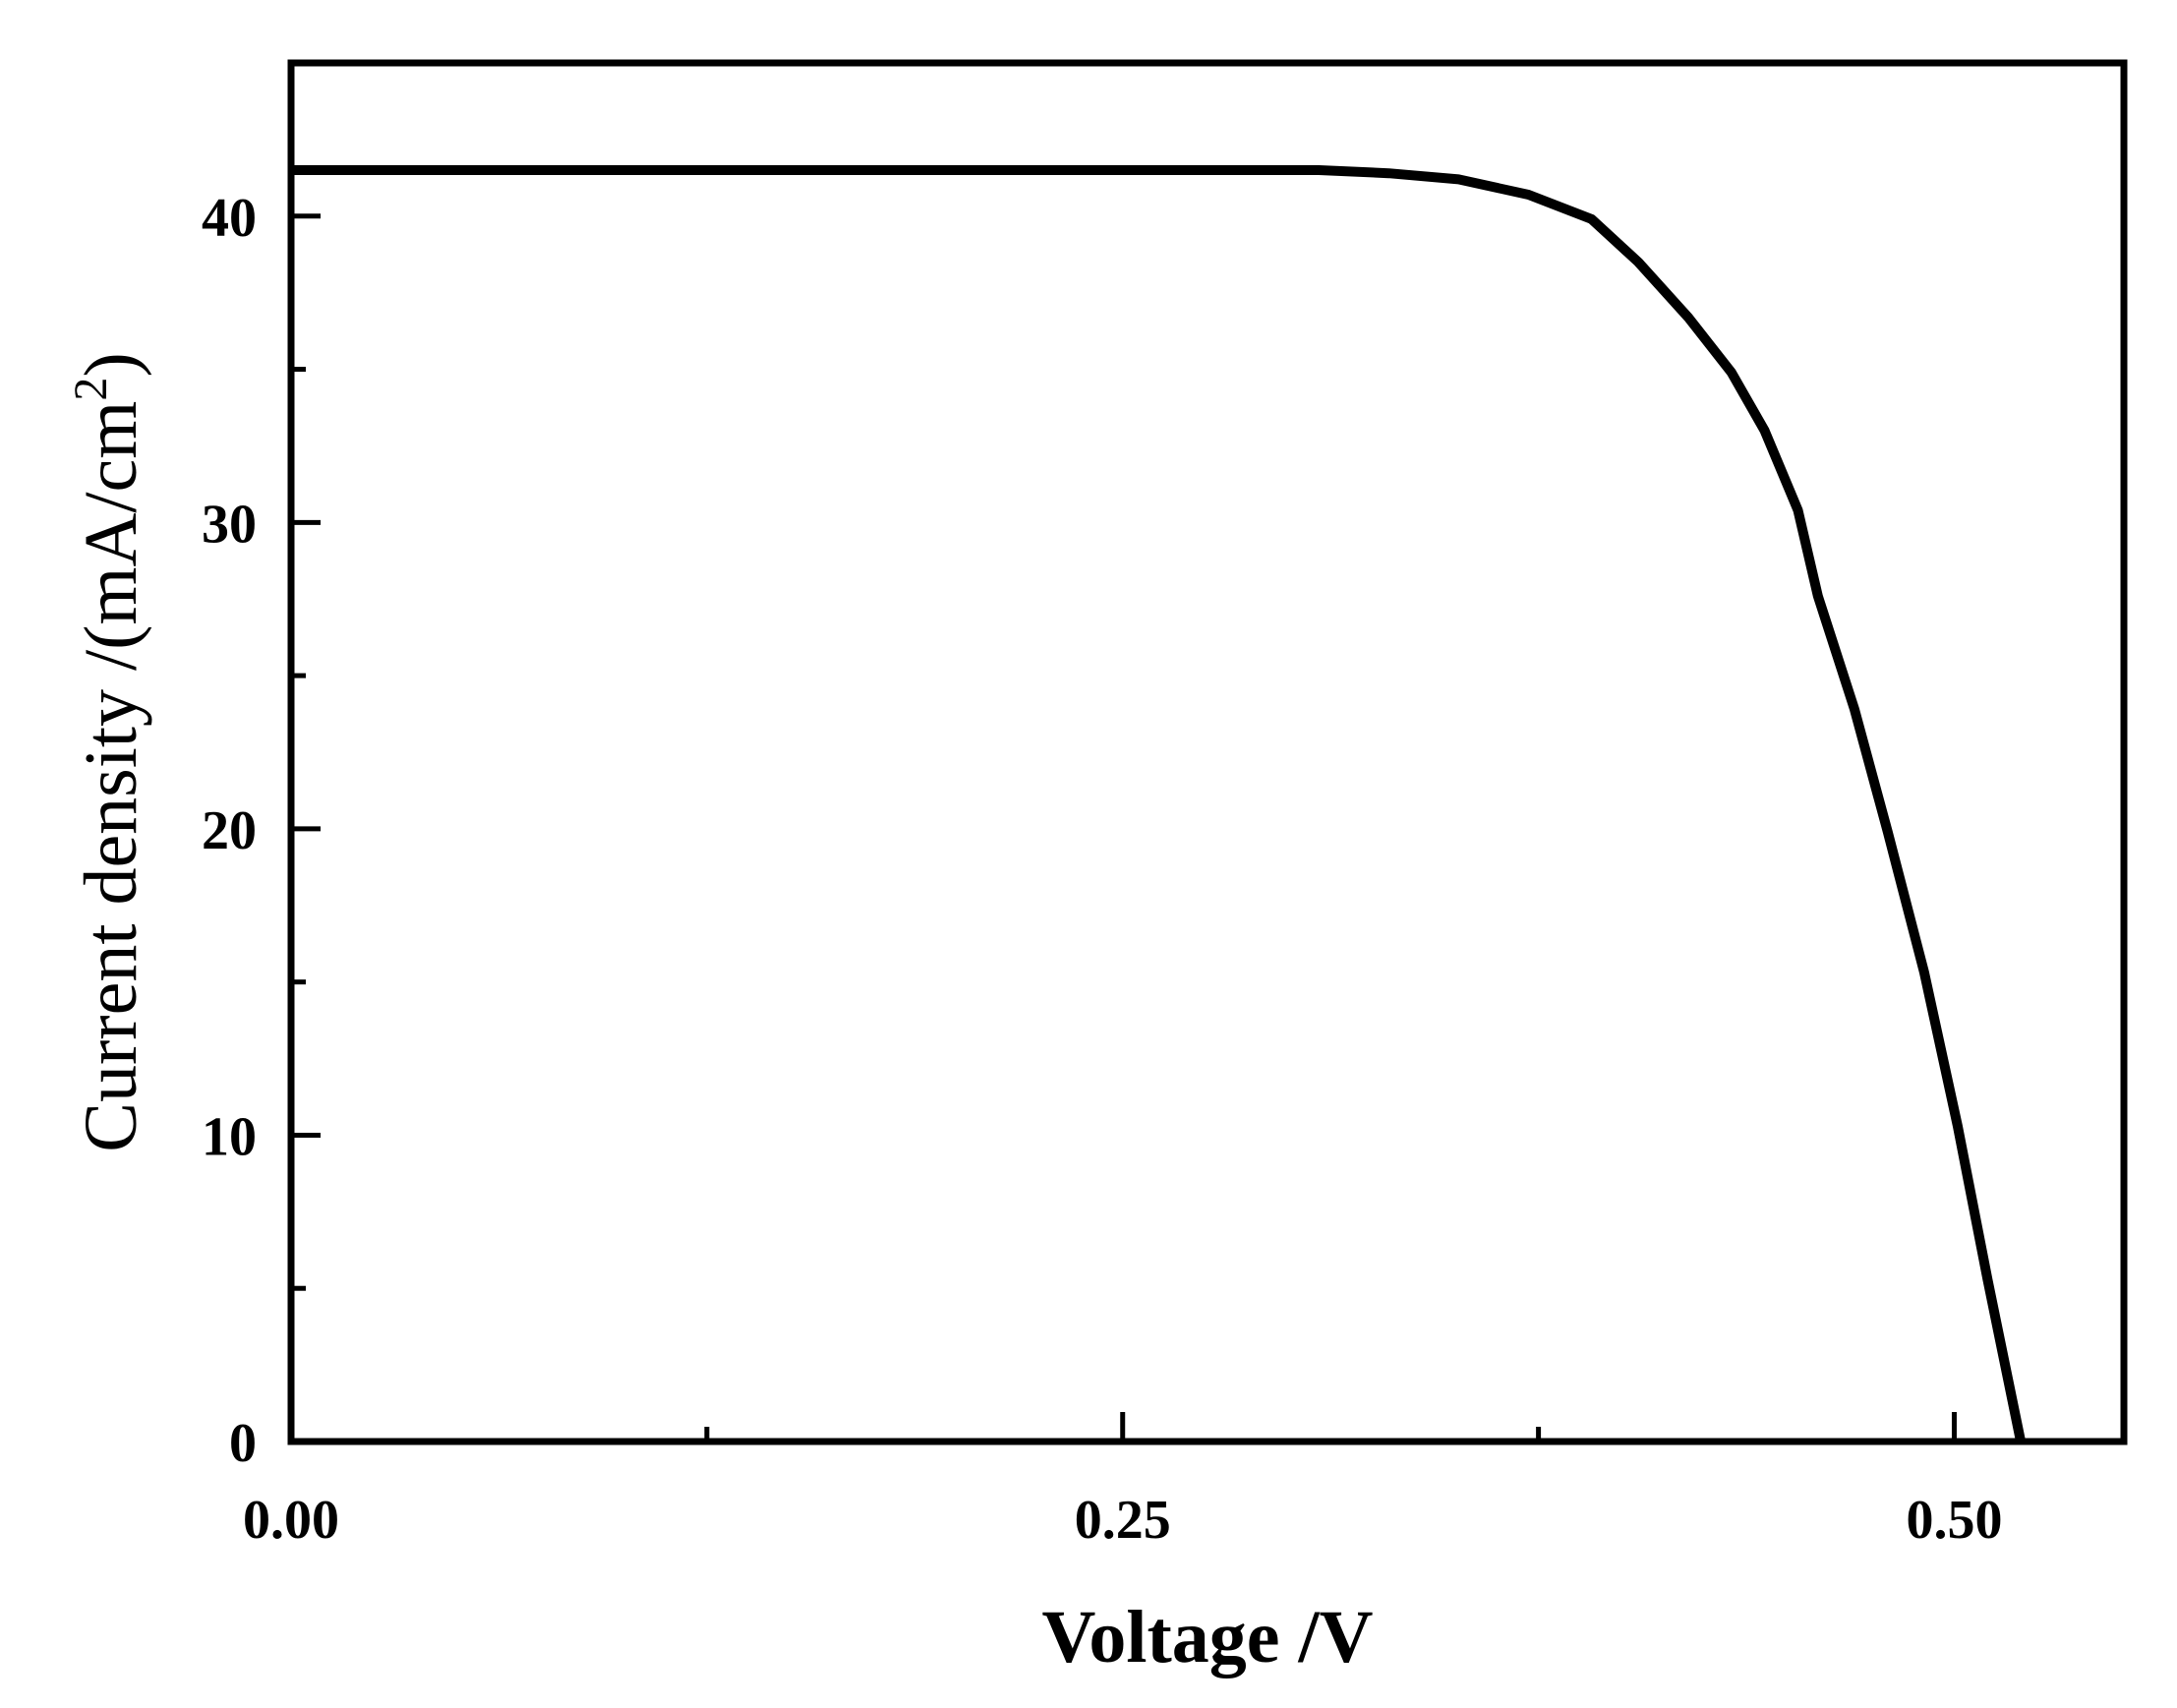 The width and height of the screenshot is (2177, 1708). I want to click on y-axis-title: Current density /(mA/cm2), so click(108, 752).